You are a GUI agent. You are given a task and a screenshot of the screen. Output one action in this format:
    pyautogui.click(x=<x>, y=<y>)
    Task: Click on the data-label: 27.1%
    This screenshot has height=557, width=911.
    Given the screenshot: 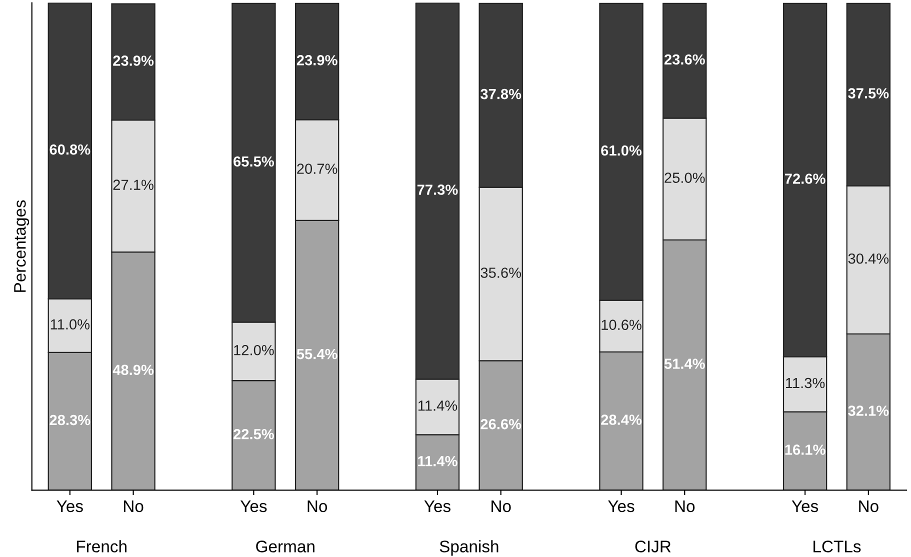 What is the action you would take?
    pyautogui.click(x=133, y=185)
    